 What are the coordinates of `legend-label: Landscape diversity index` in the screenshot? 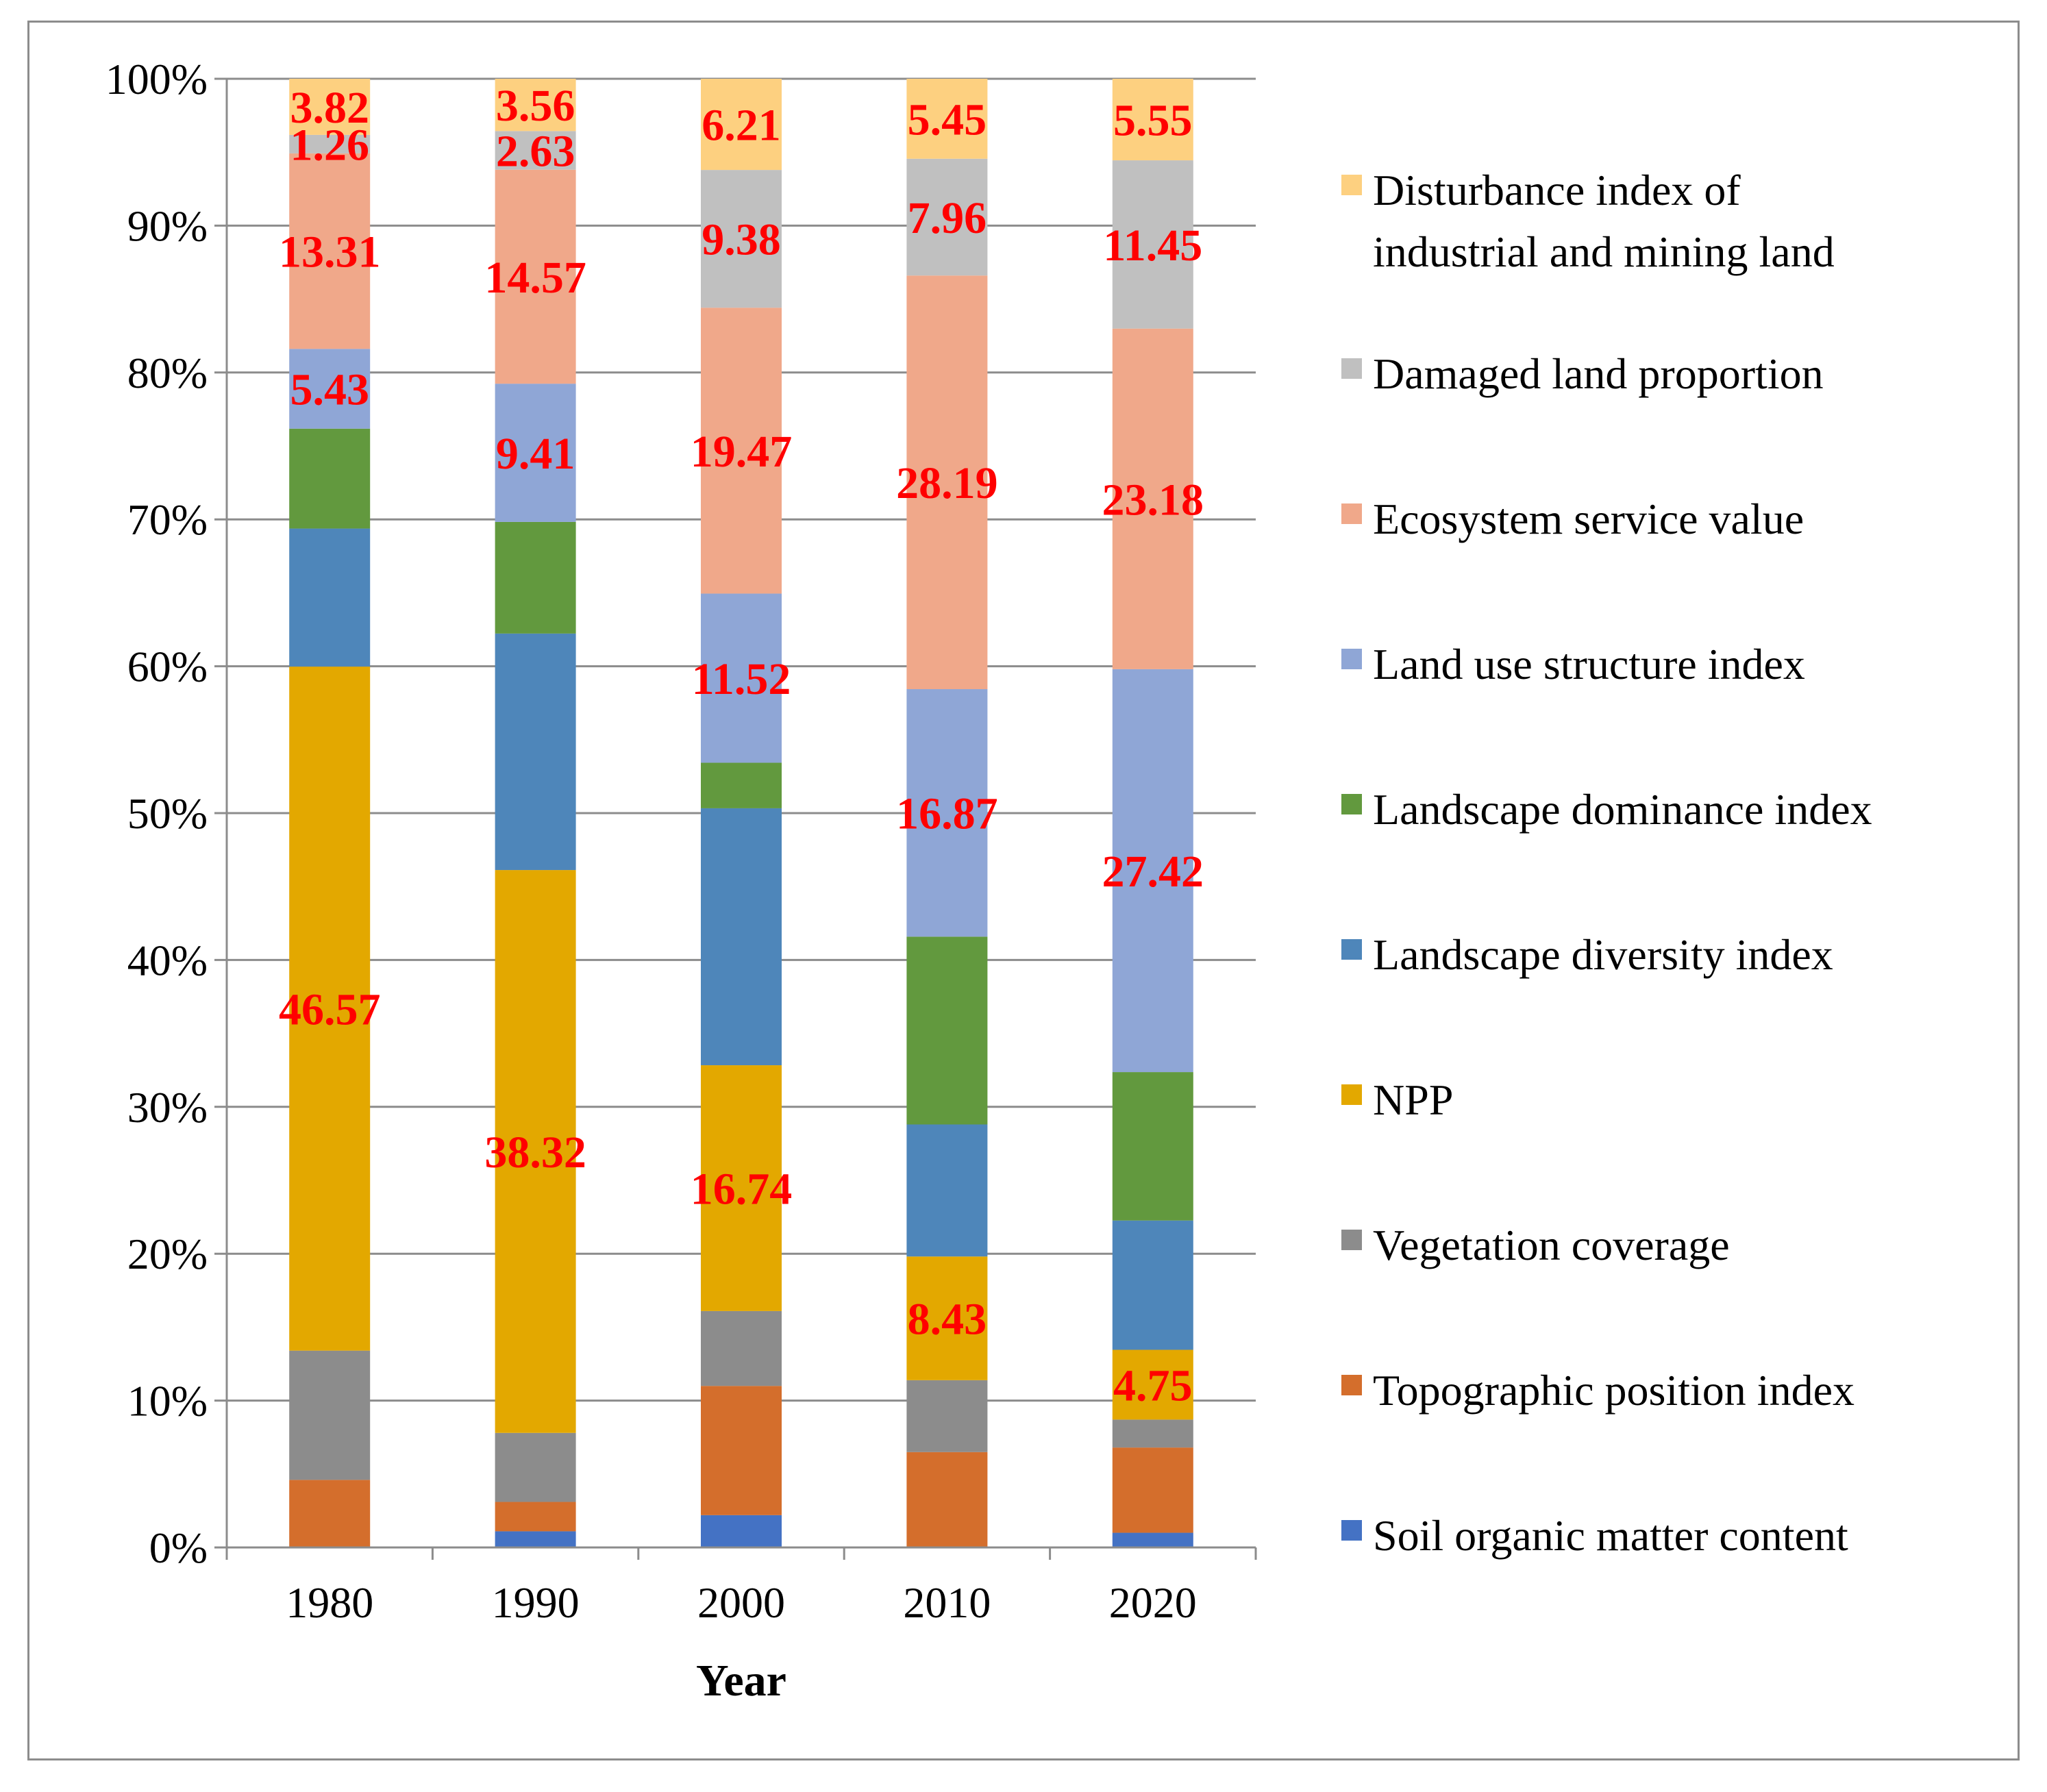 It's located at (1603, 954).